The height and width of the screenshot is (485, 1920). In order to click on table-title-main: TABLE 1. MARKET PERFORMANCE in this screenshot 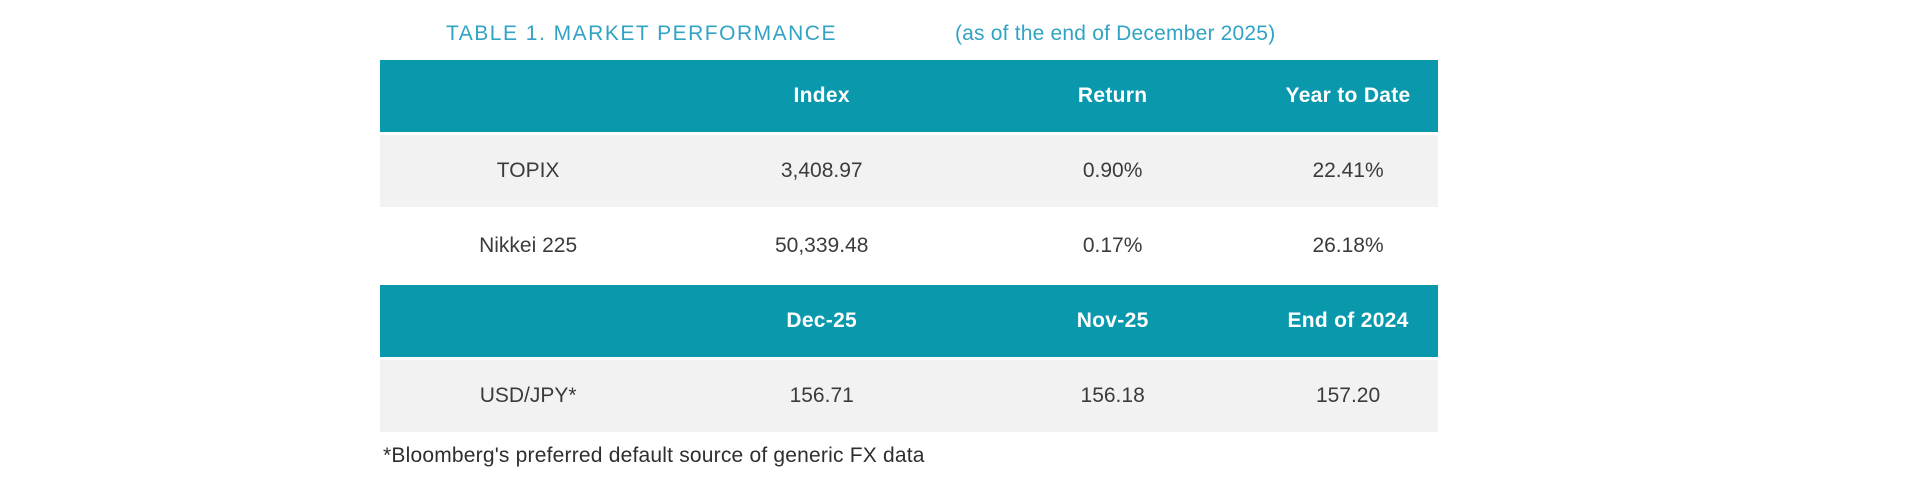, I will do `click(641, 33)`.